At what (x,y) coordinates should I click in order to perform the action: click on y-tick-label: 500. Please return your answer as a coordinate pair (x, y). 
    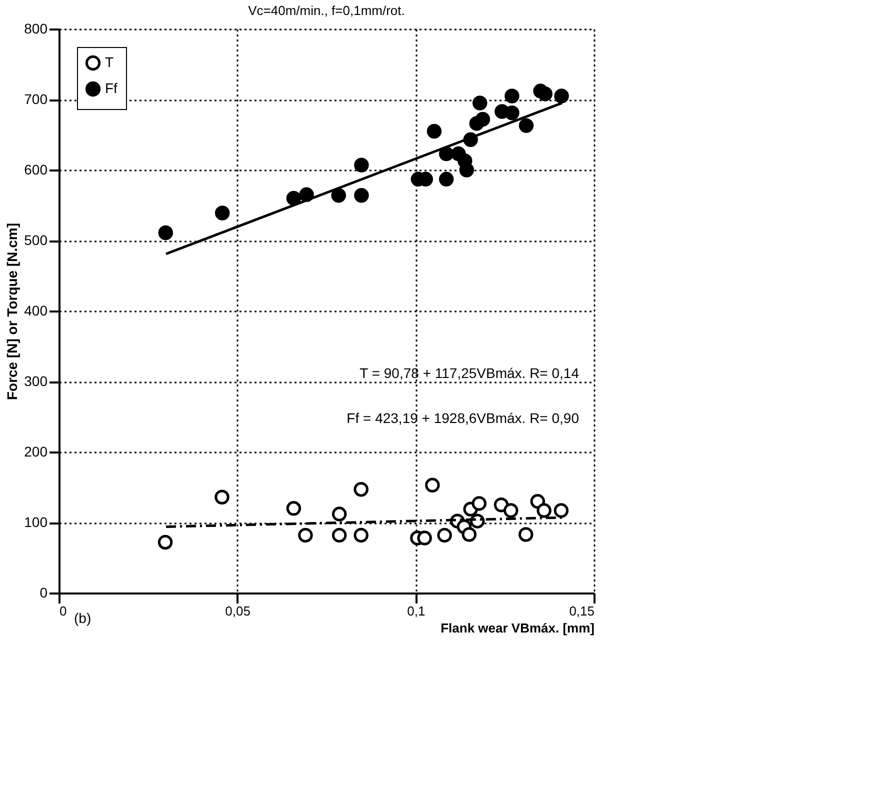
    Looking at the image, I should click on (36, 240).